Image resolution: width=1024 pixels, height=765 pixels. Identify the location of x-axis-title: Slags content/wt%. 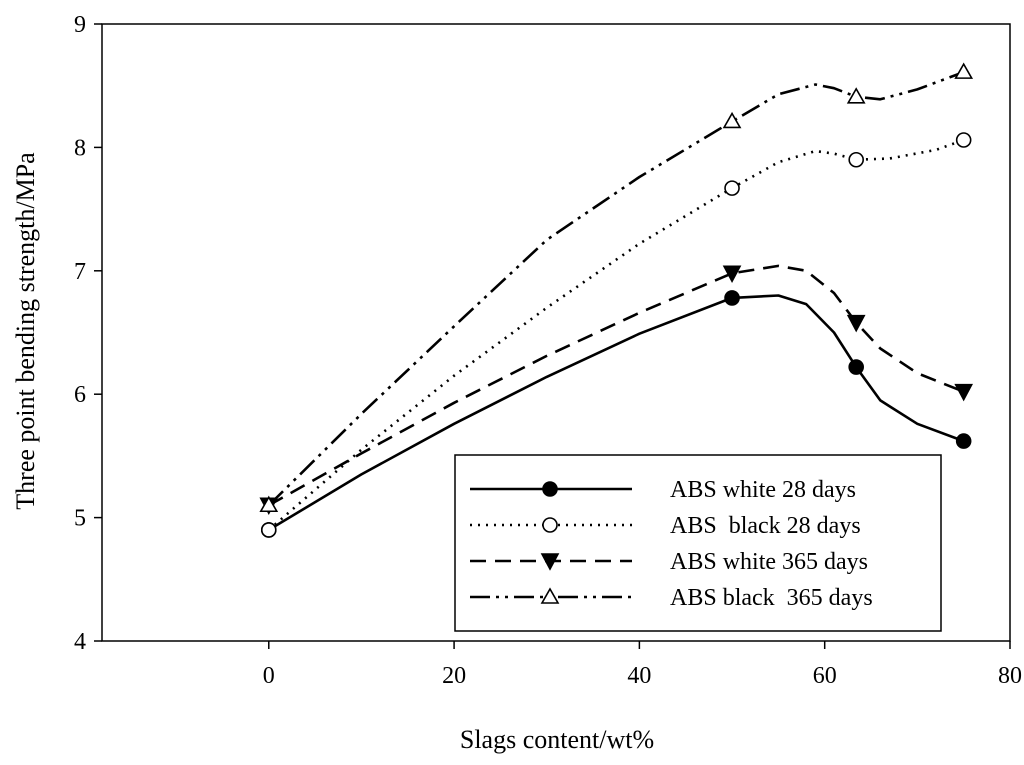
(557, 739).